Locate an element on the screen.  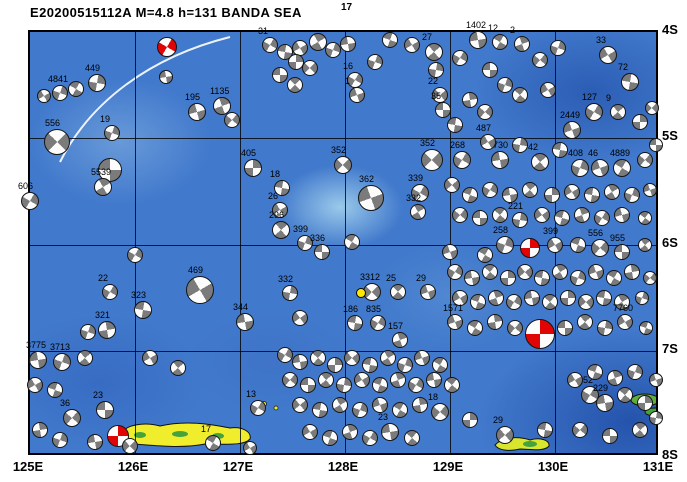
y-axis-label: 8S is located at coordinates (670, 454).